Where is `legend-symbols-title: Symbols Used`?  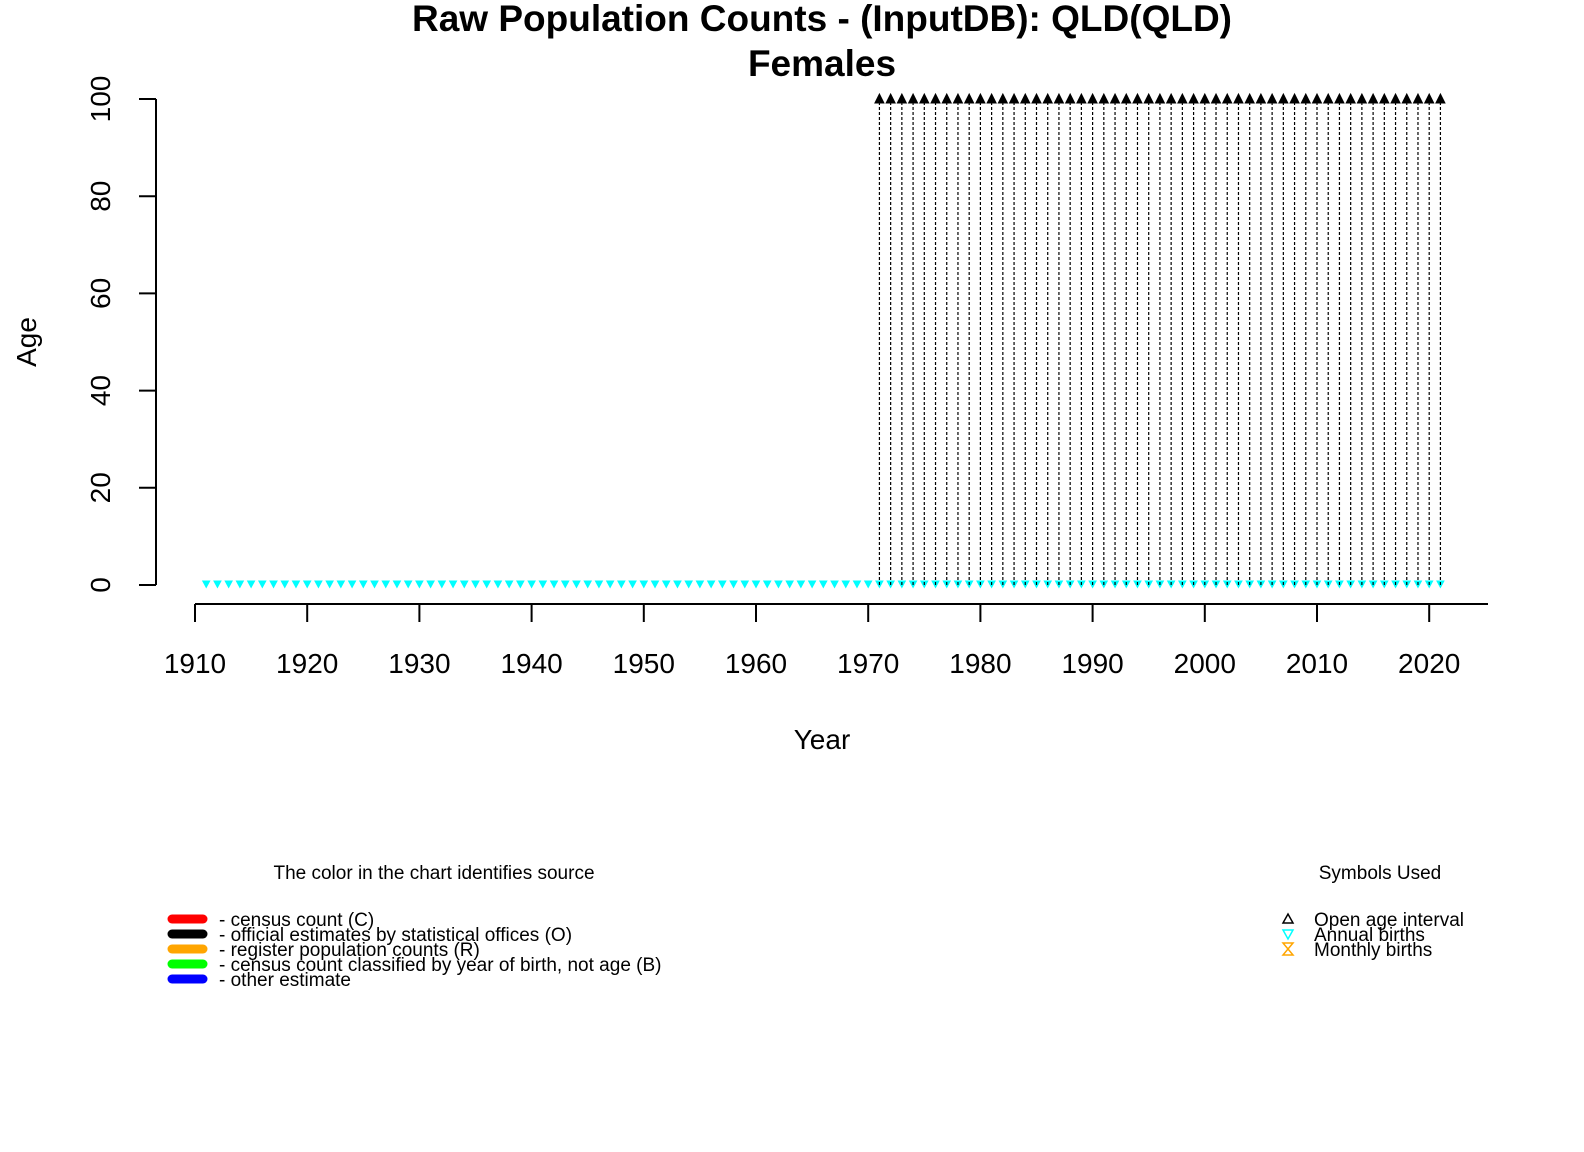 legend-symbols-title: Symbols Used is located at coordinates (1380, 873).